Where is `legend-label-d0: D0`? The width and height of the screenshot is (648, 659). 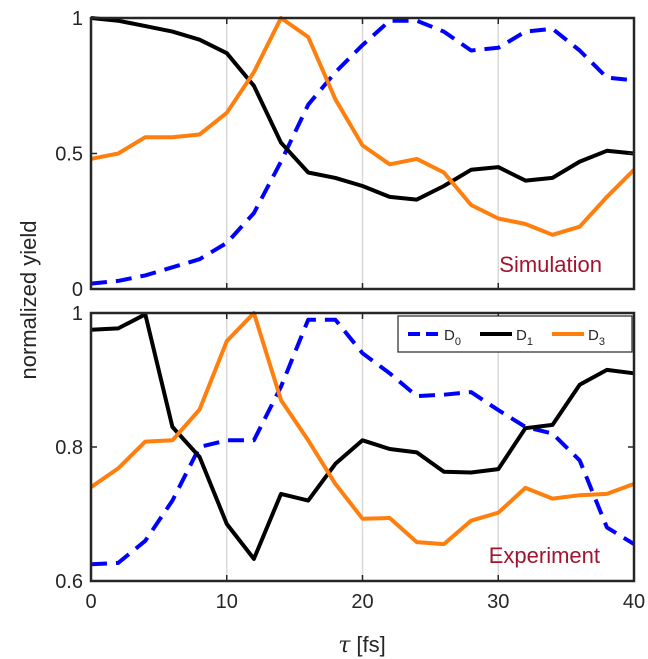 legend-label-d0: D0 is located at coordinates (452, 337).